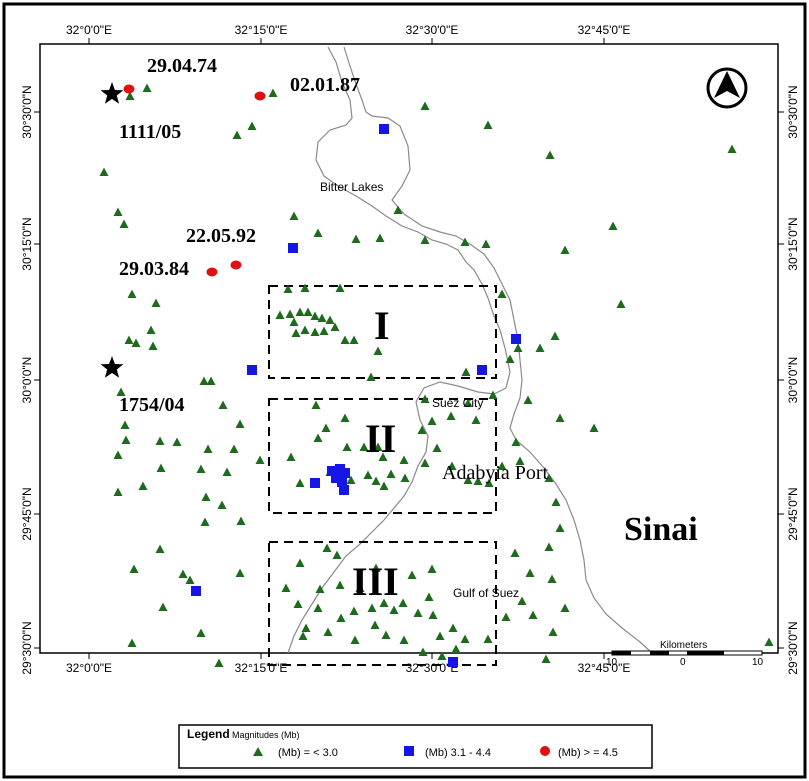 The height and width of the screenshot is (781, 809). Describe the element at coordinates (351, 187) in the screenshot. I see `label-bitter-lakes: Bitter Lakes` at that location.